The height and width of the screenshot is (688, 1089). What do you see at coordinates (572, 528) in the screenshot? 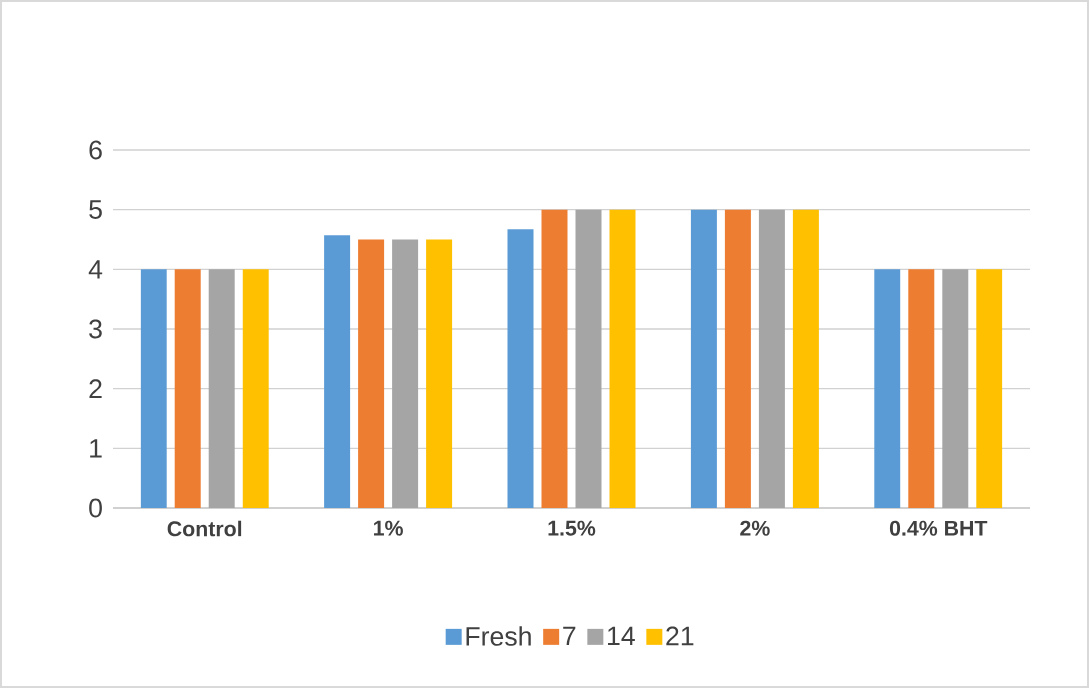
I see `x-tick-label: 1.5%` at bounding box center [572, 528].